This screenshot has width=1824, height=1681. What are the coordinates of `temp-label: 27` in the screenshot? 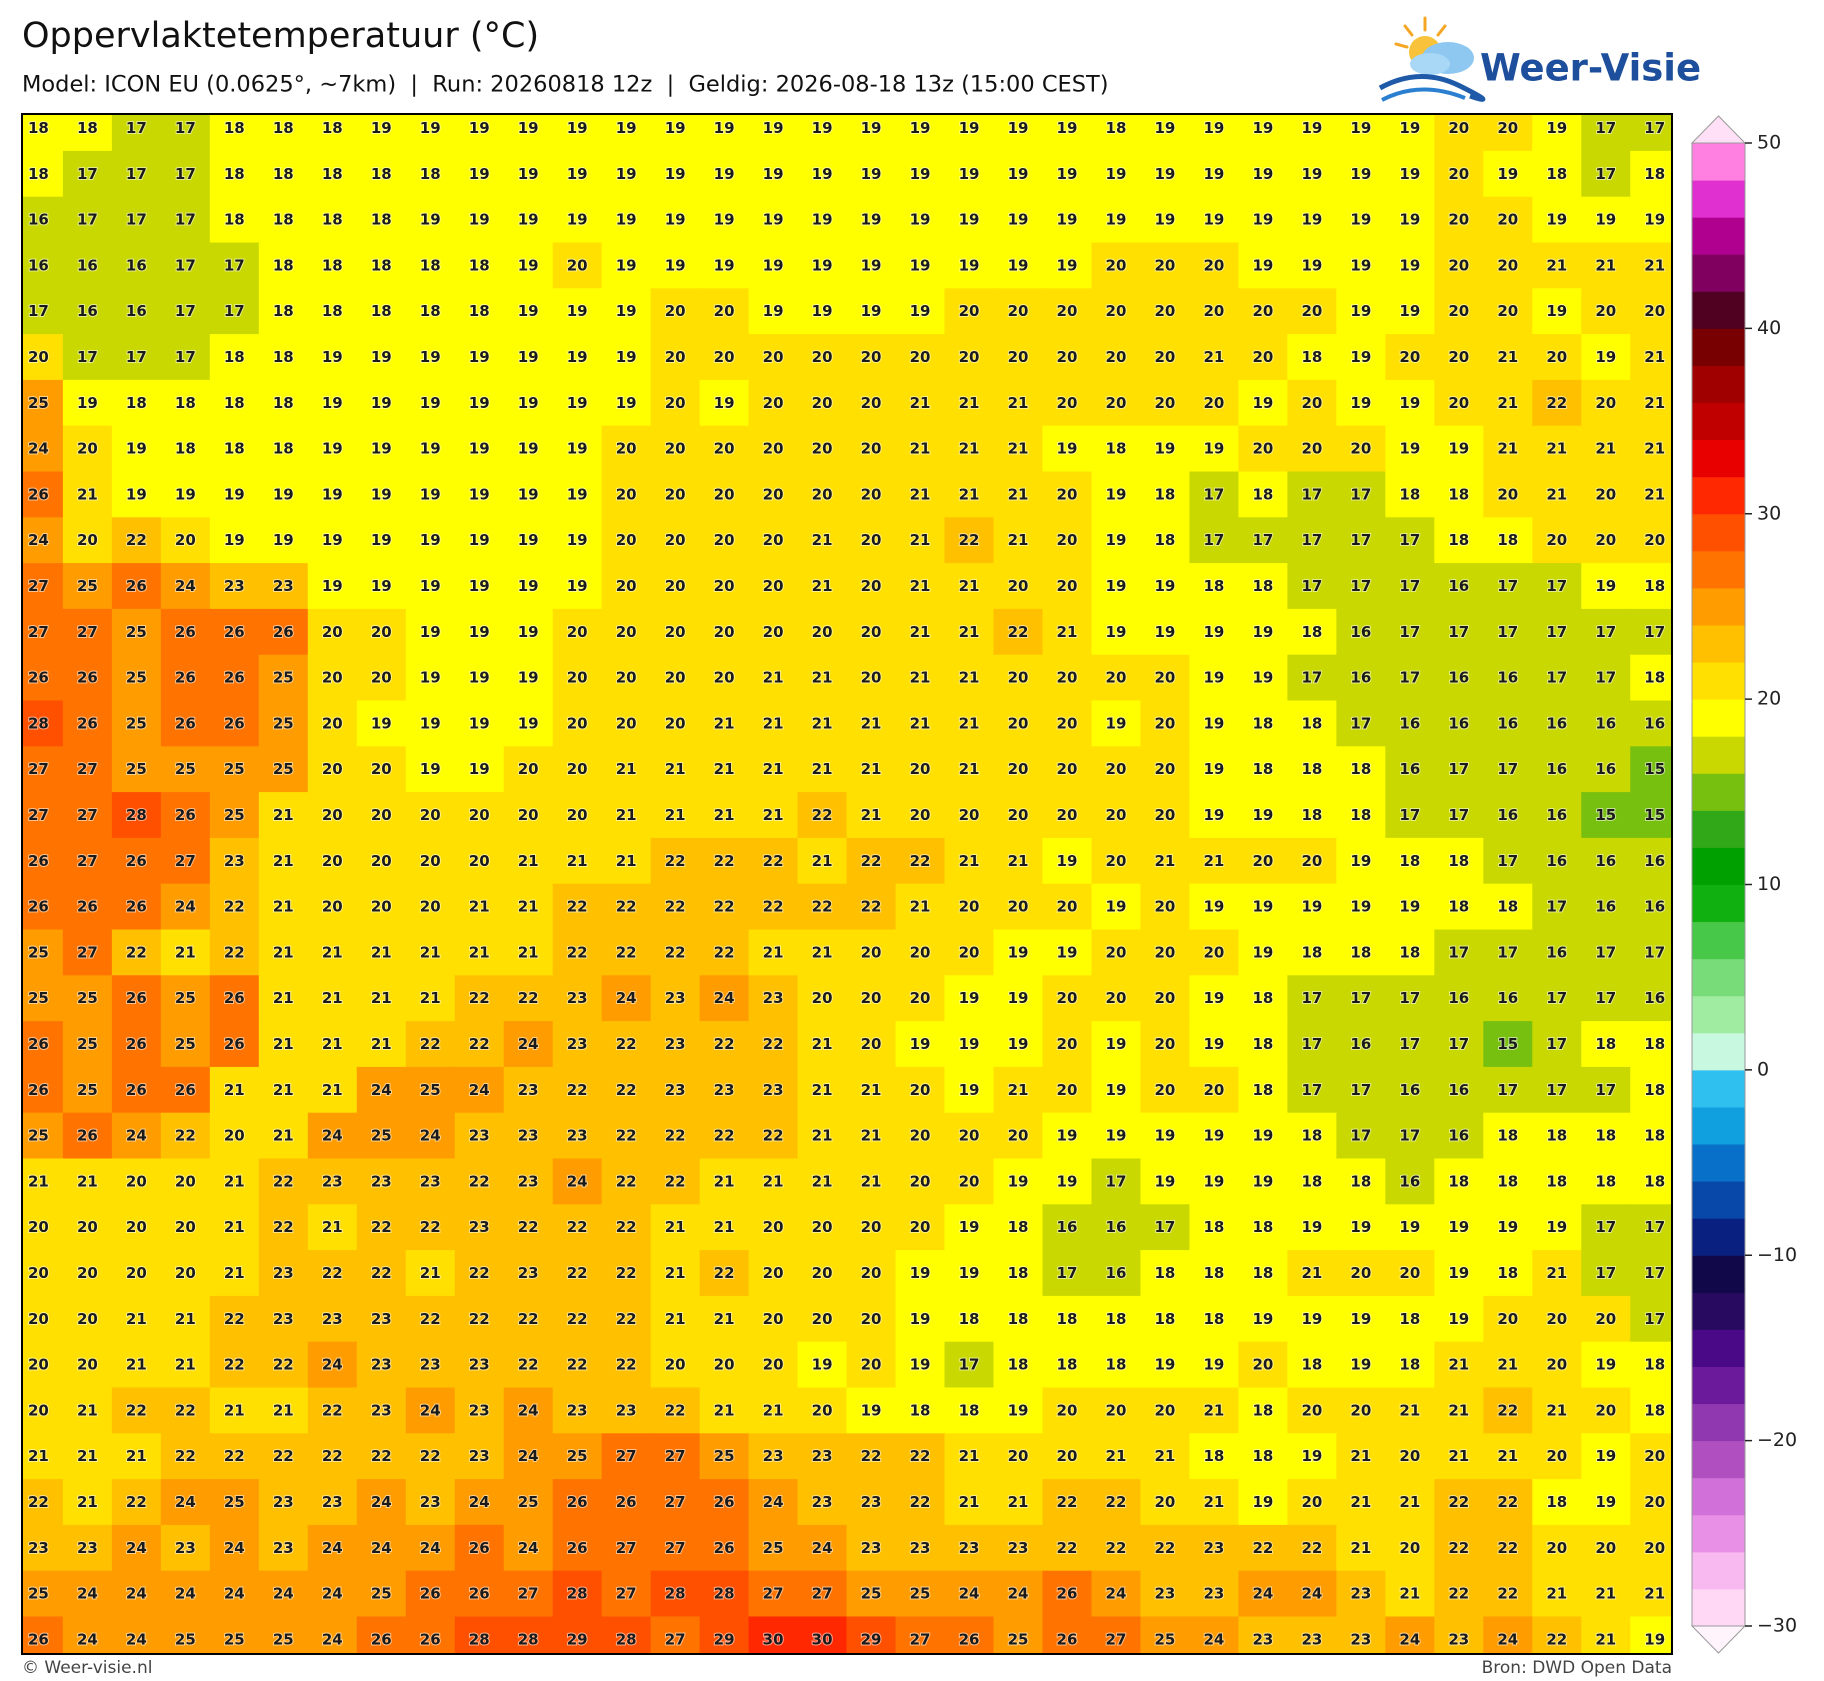 It's located at (87, 861).